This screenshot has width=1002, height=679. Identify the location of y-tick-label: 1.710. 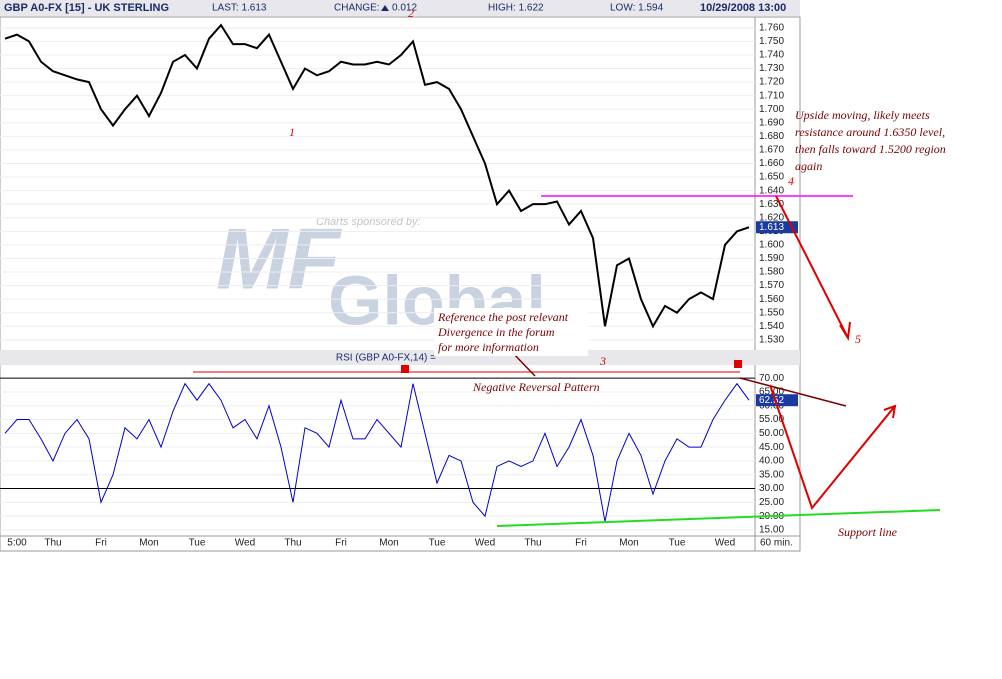
(771, 95).